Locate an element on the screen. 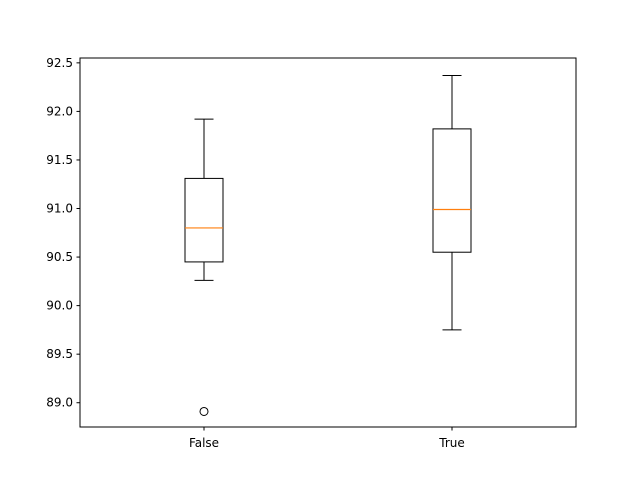 The image size is (640, 480). y-tick-label: 91.5 is located at coordinates (59, 160).